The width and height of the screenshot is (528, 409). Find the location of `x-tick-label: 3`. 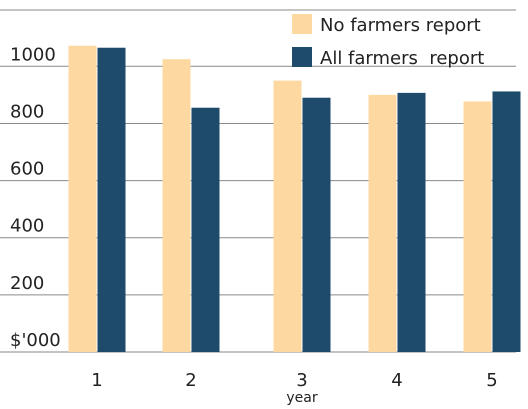

x-tick-label: 3 is located at coordinates (301, 380).